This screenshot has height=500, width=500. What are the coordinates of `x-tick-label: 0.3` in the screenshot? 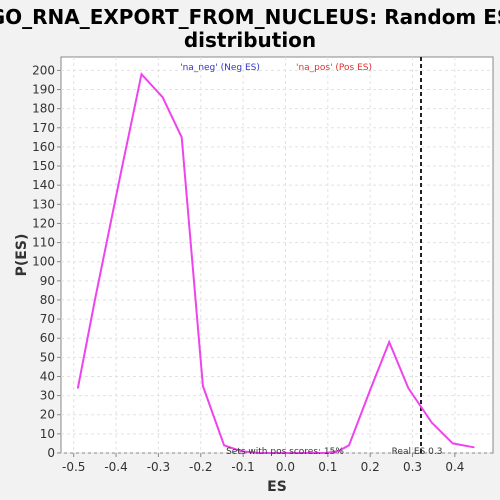 It's located at (412, 467).